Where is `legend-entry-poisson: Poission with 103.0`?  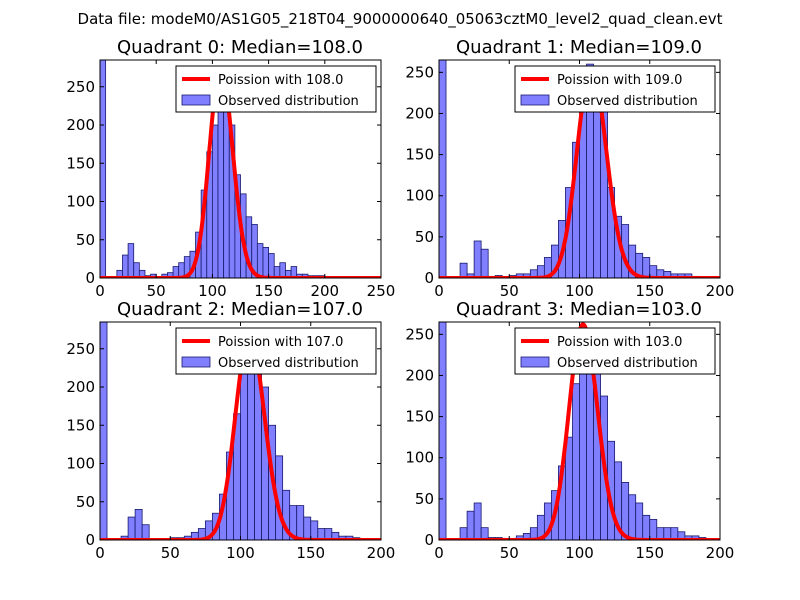 legend-entry-poisson: Poission with 103.0 is located at coordinates (619, 342).